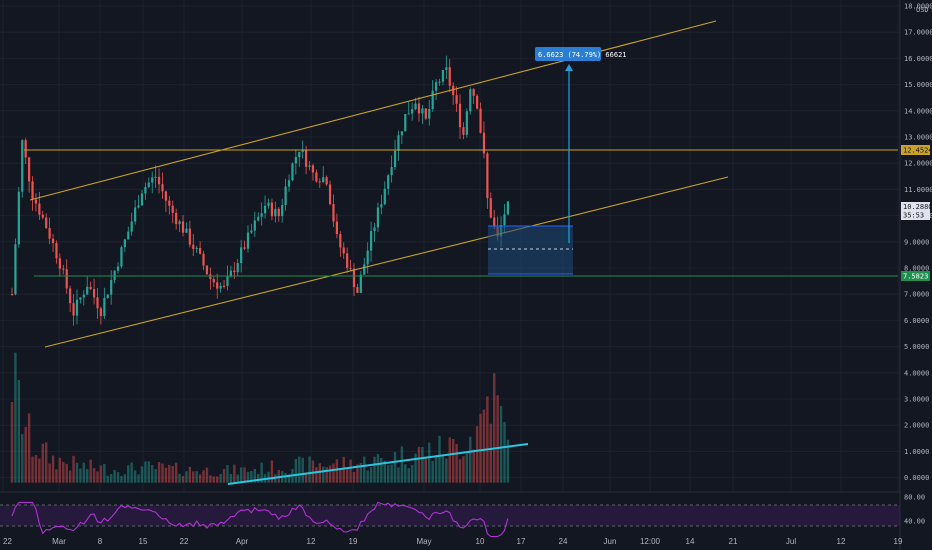  Describe the element at coordinates (916, 295) in the screenshot. I see `price-tick-label: 7.0000` at that location.